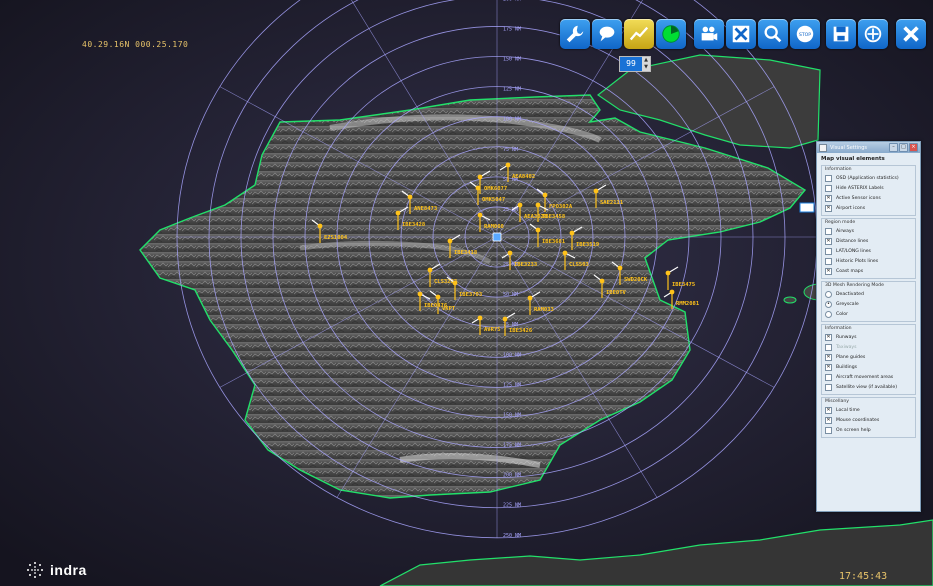  Describe the element at coordinates (639, 34) in the screenshot. I see `tracks-button` at that location.